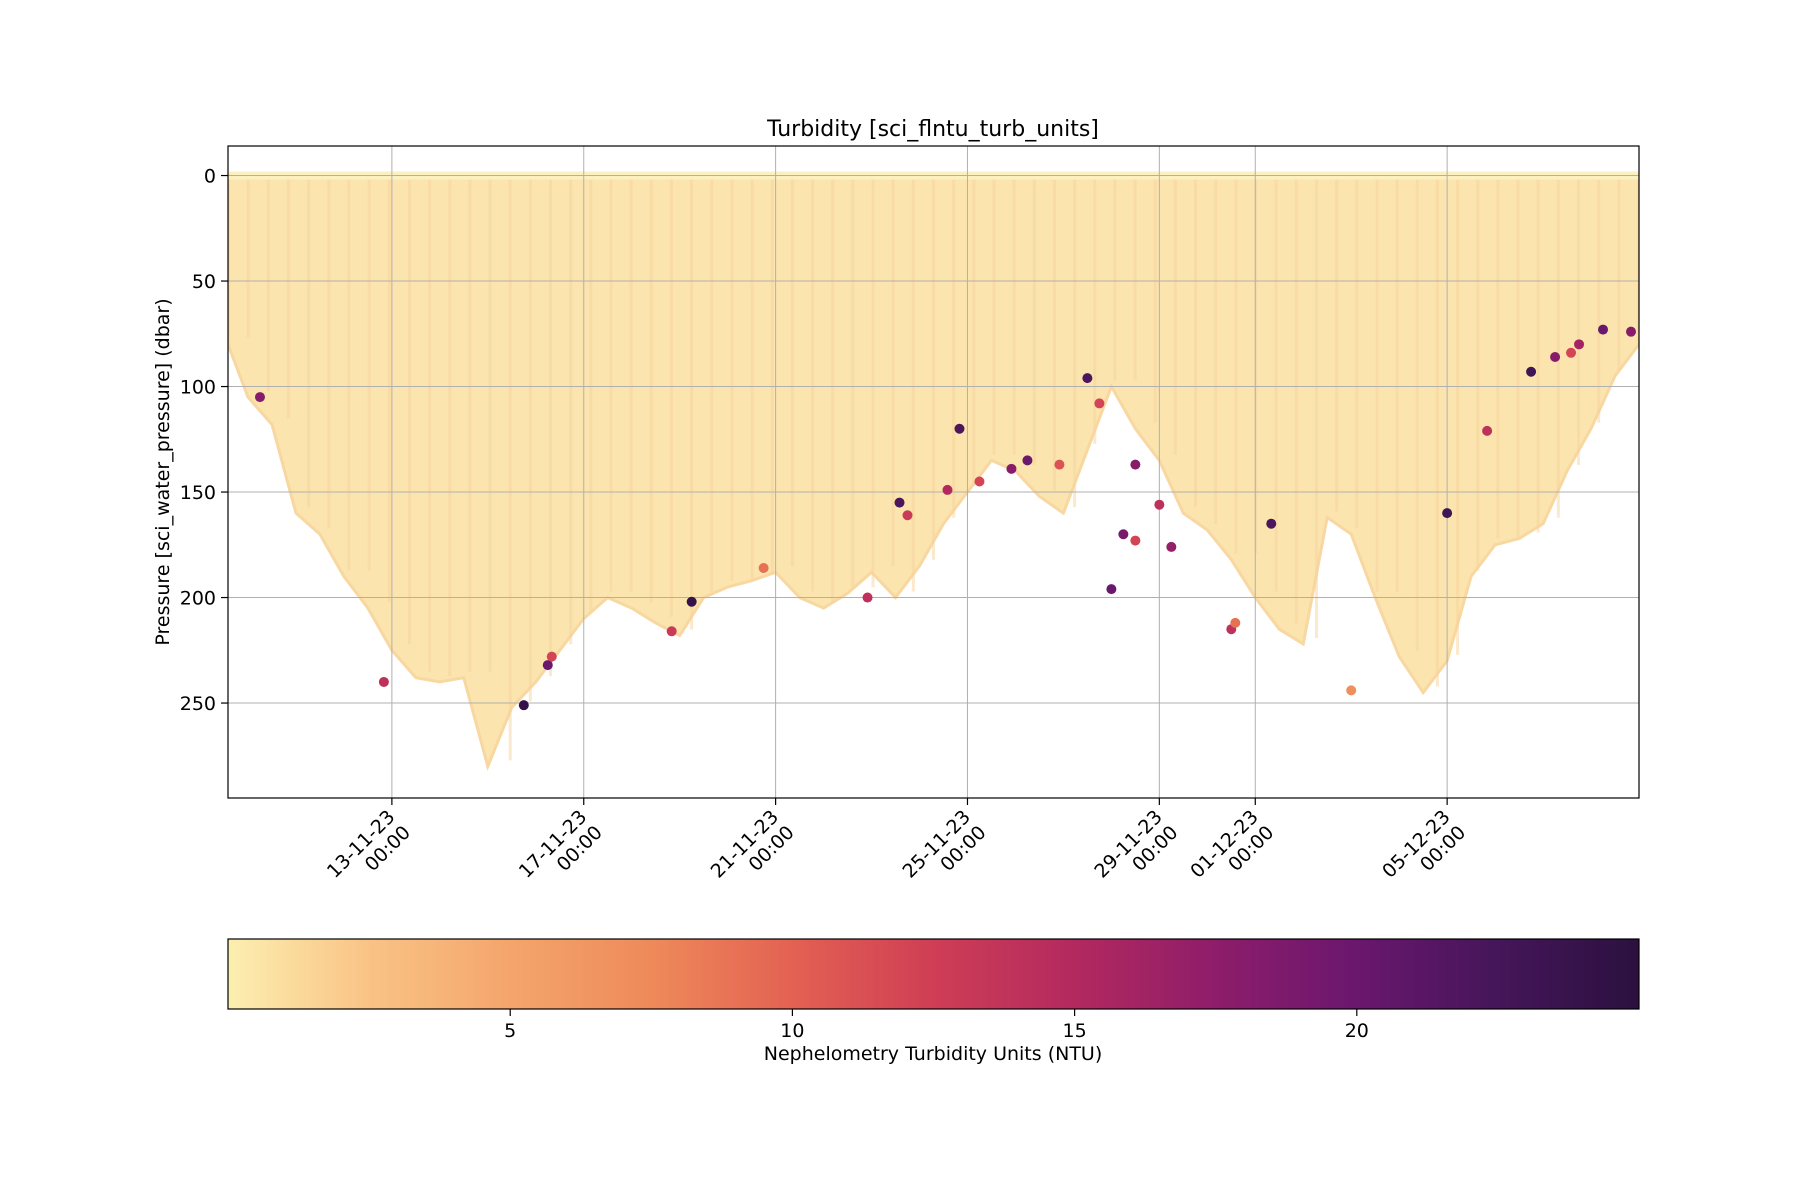 This screenshot has width=1800, height=1204. I want to click on y-tick-label: 250, so click(198, 704).